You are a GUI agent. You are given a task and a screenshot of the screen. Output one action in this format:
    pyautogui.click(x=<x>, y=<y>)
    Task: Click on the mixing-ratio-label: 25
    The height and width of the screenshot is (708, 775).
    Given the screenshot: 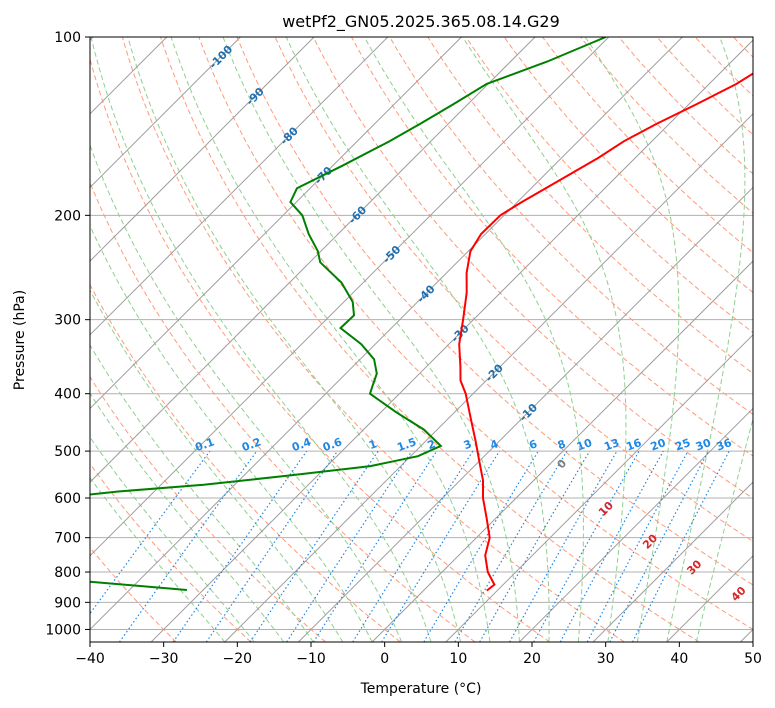 What is the action you would take?
    pyautogui.click(x=682, y=444)
    